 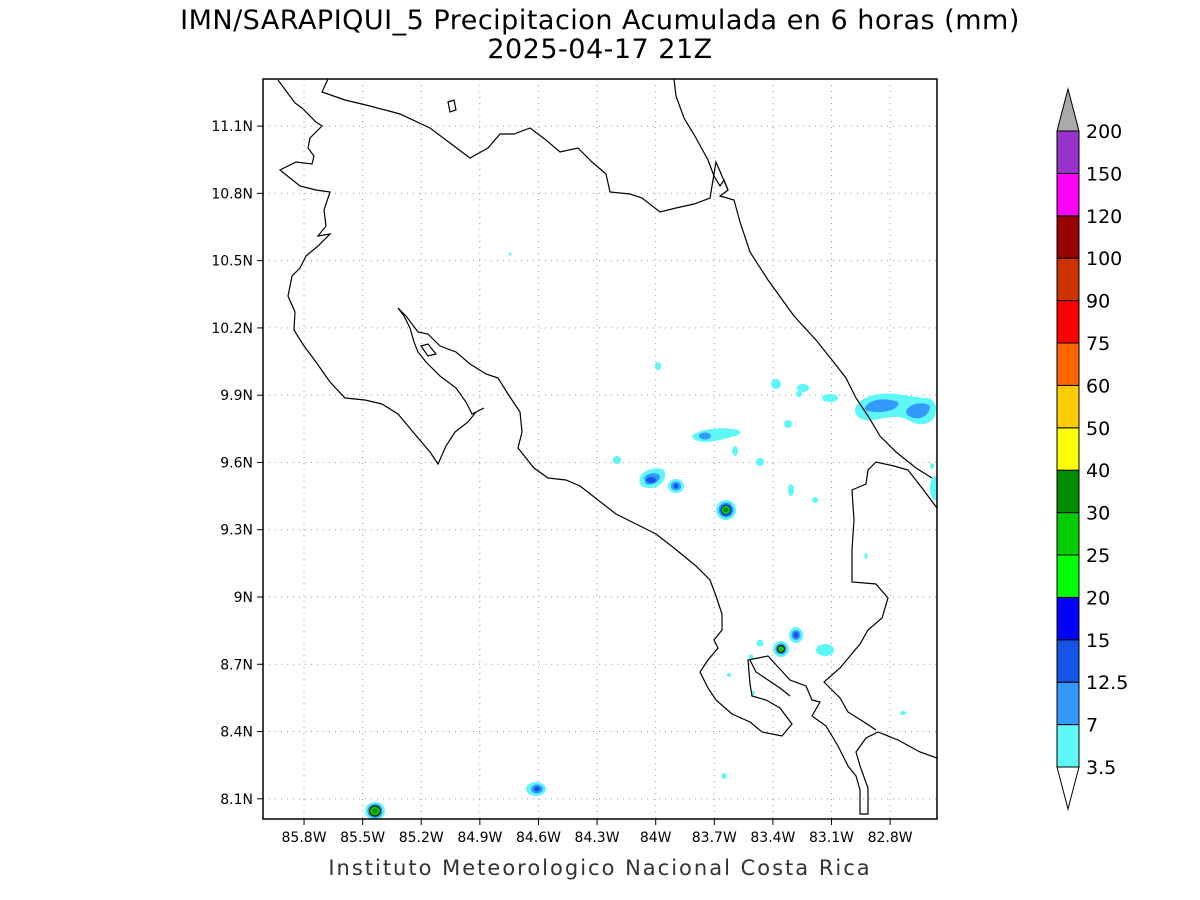 I want to click on osa-inlet, so click(x=770, y=678).